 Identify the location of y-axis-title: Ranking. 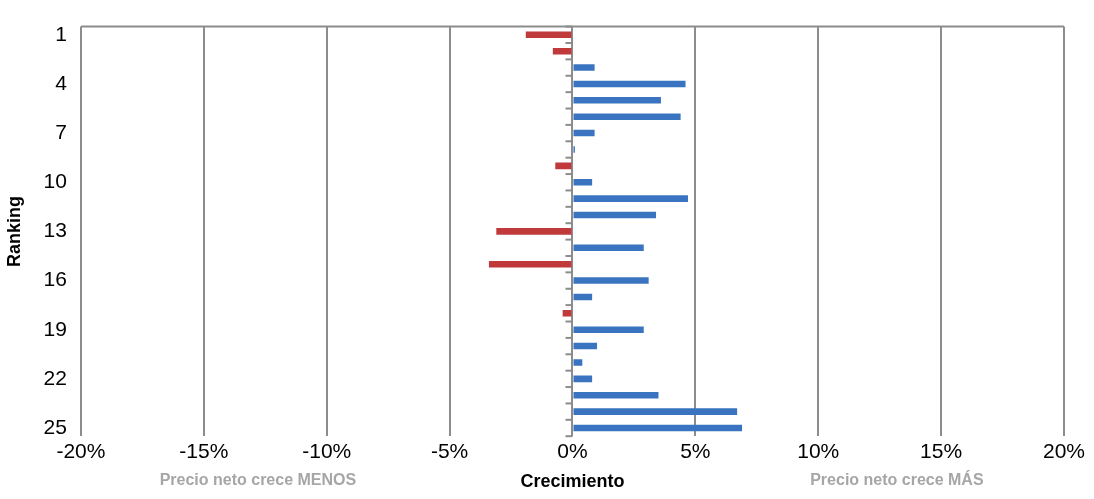
(13, 231).